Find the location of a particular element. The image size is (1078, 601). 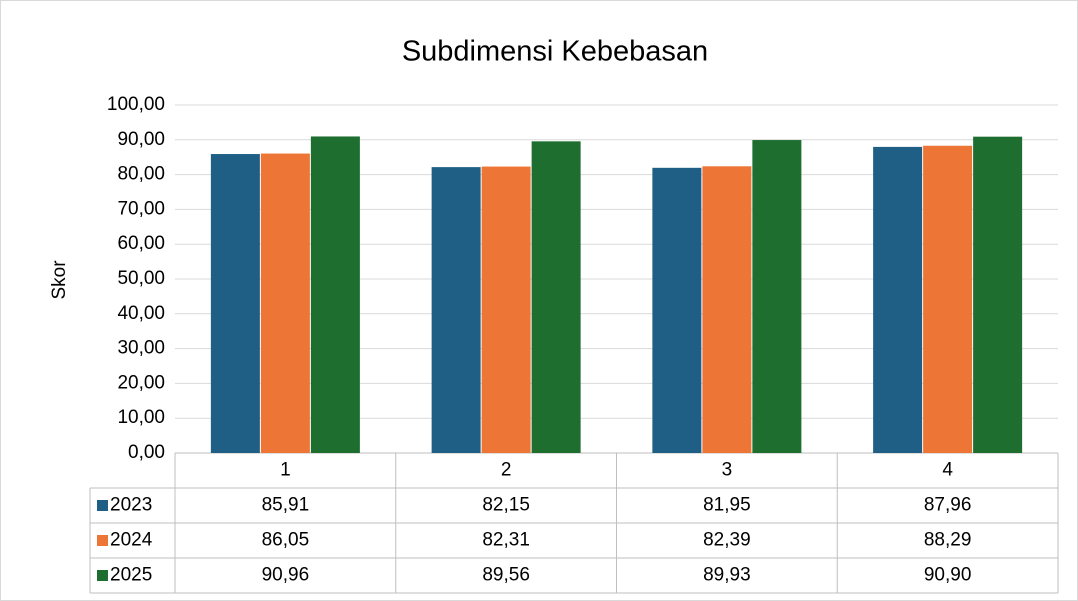

table-value: 85,91 is located at coordinates (286, 505).